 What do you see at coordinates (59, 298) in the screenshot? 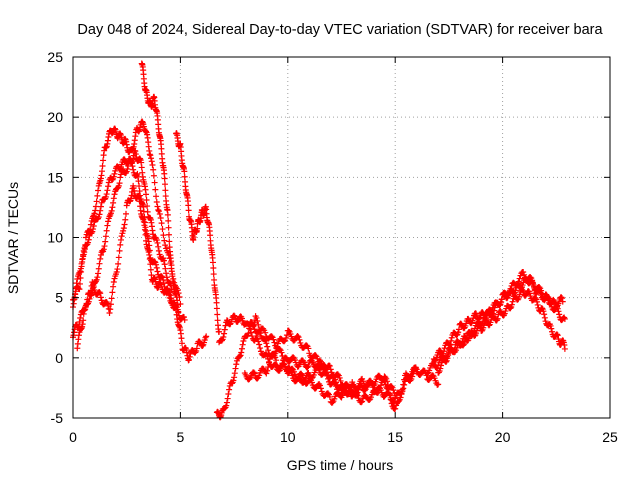
I see `y-tick-label: 5` at bounding box center [59, 298].